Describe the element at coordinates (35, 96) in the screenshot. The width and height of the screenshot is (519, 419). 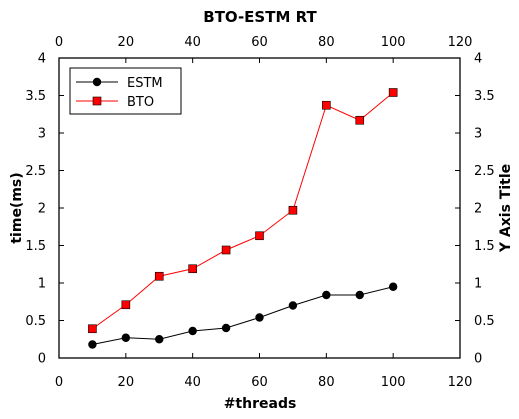
I see `y-tick-label-left: 3.5` at that location.